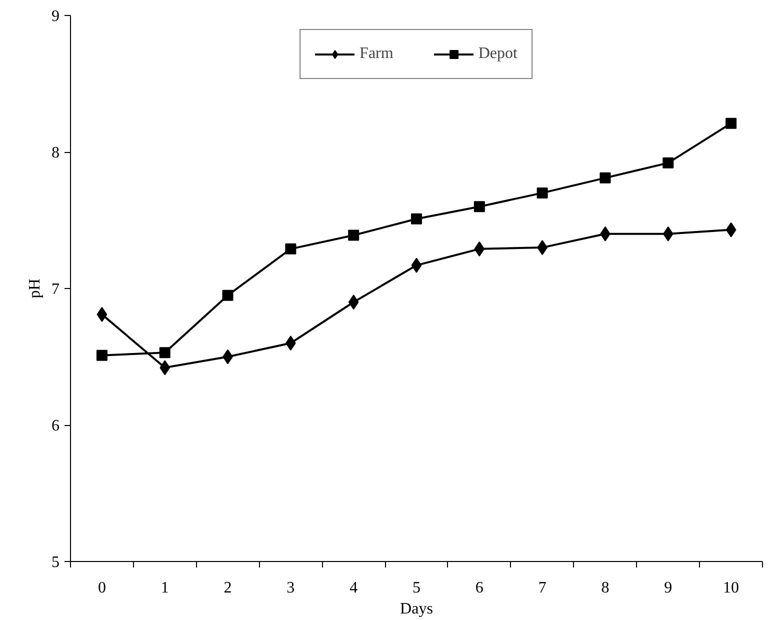 This screenshot has width=782, height=620. Describe the element at coordinates (498, 54) in the screenshot. I see `legend-label: Depot` at that location.